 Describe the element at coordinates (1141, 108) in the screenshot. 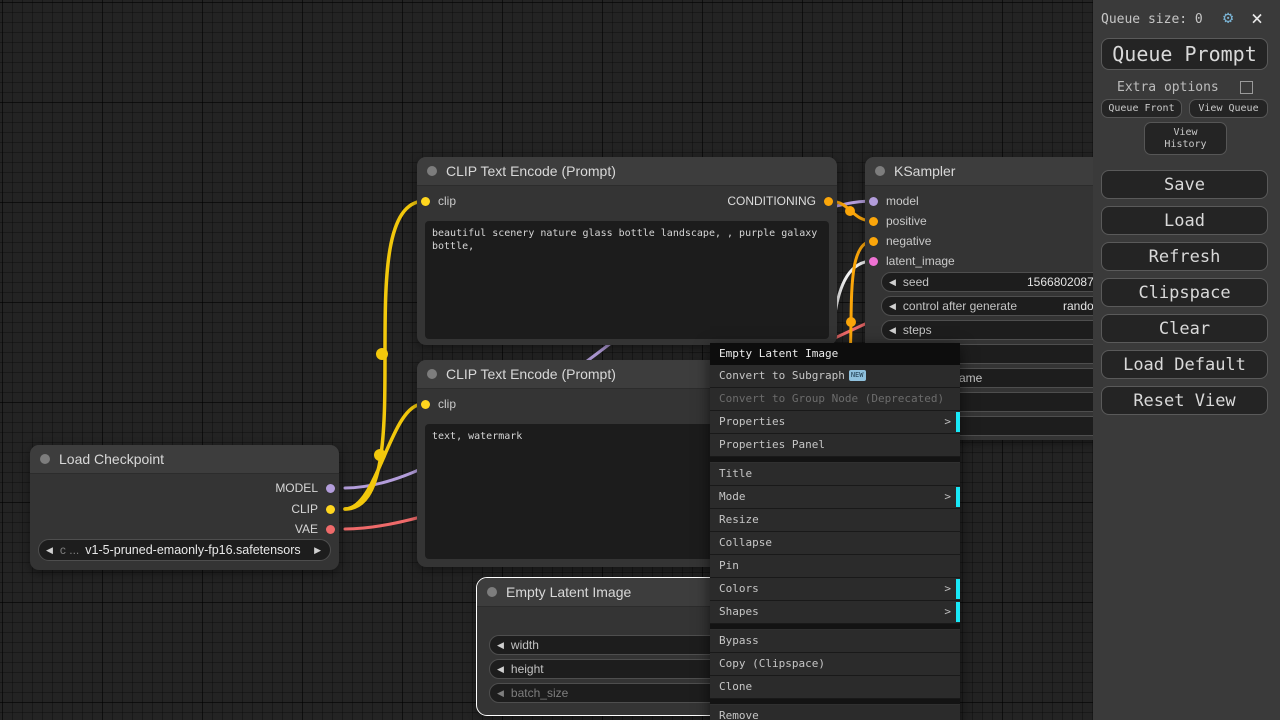

I see `queue-front-button: Queue Front` at that location.